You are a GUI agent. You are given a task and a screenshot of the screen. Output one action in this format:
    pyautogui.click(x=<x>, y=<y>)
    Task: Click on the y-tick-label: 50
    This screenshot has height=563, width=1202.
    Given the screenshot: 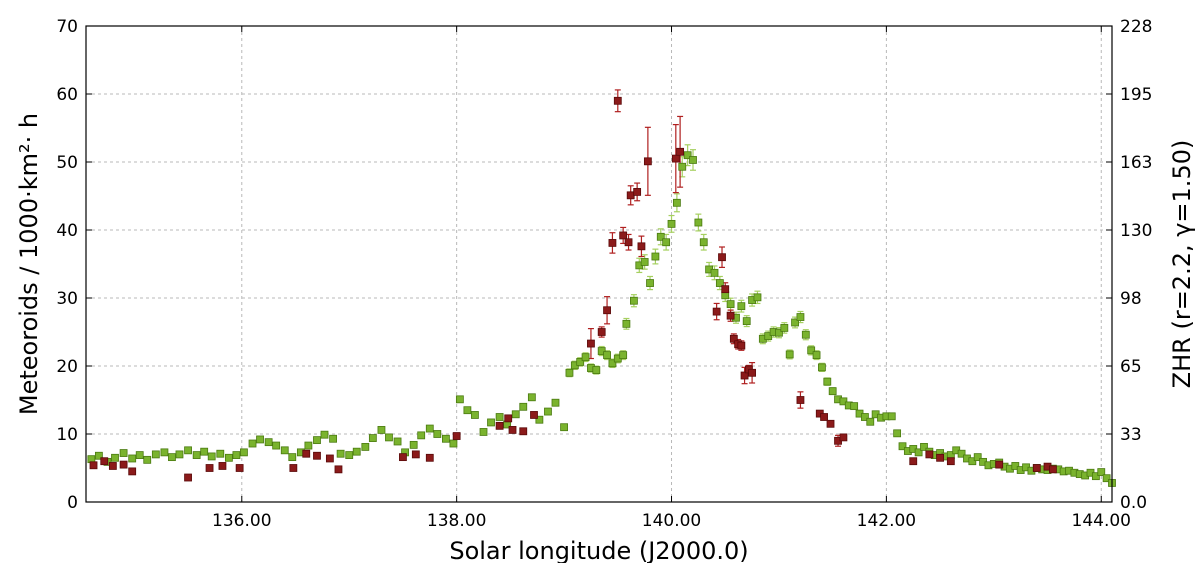 What is the action you would take?
    pyautogui.click(x=67, y=163)
    